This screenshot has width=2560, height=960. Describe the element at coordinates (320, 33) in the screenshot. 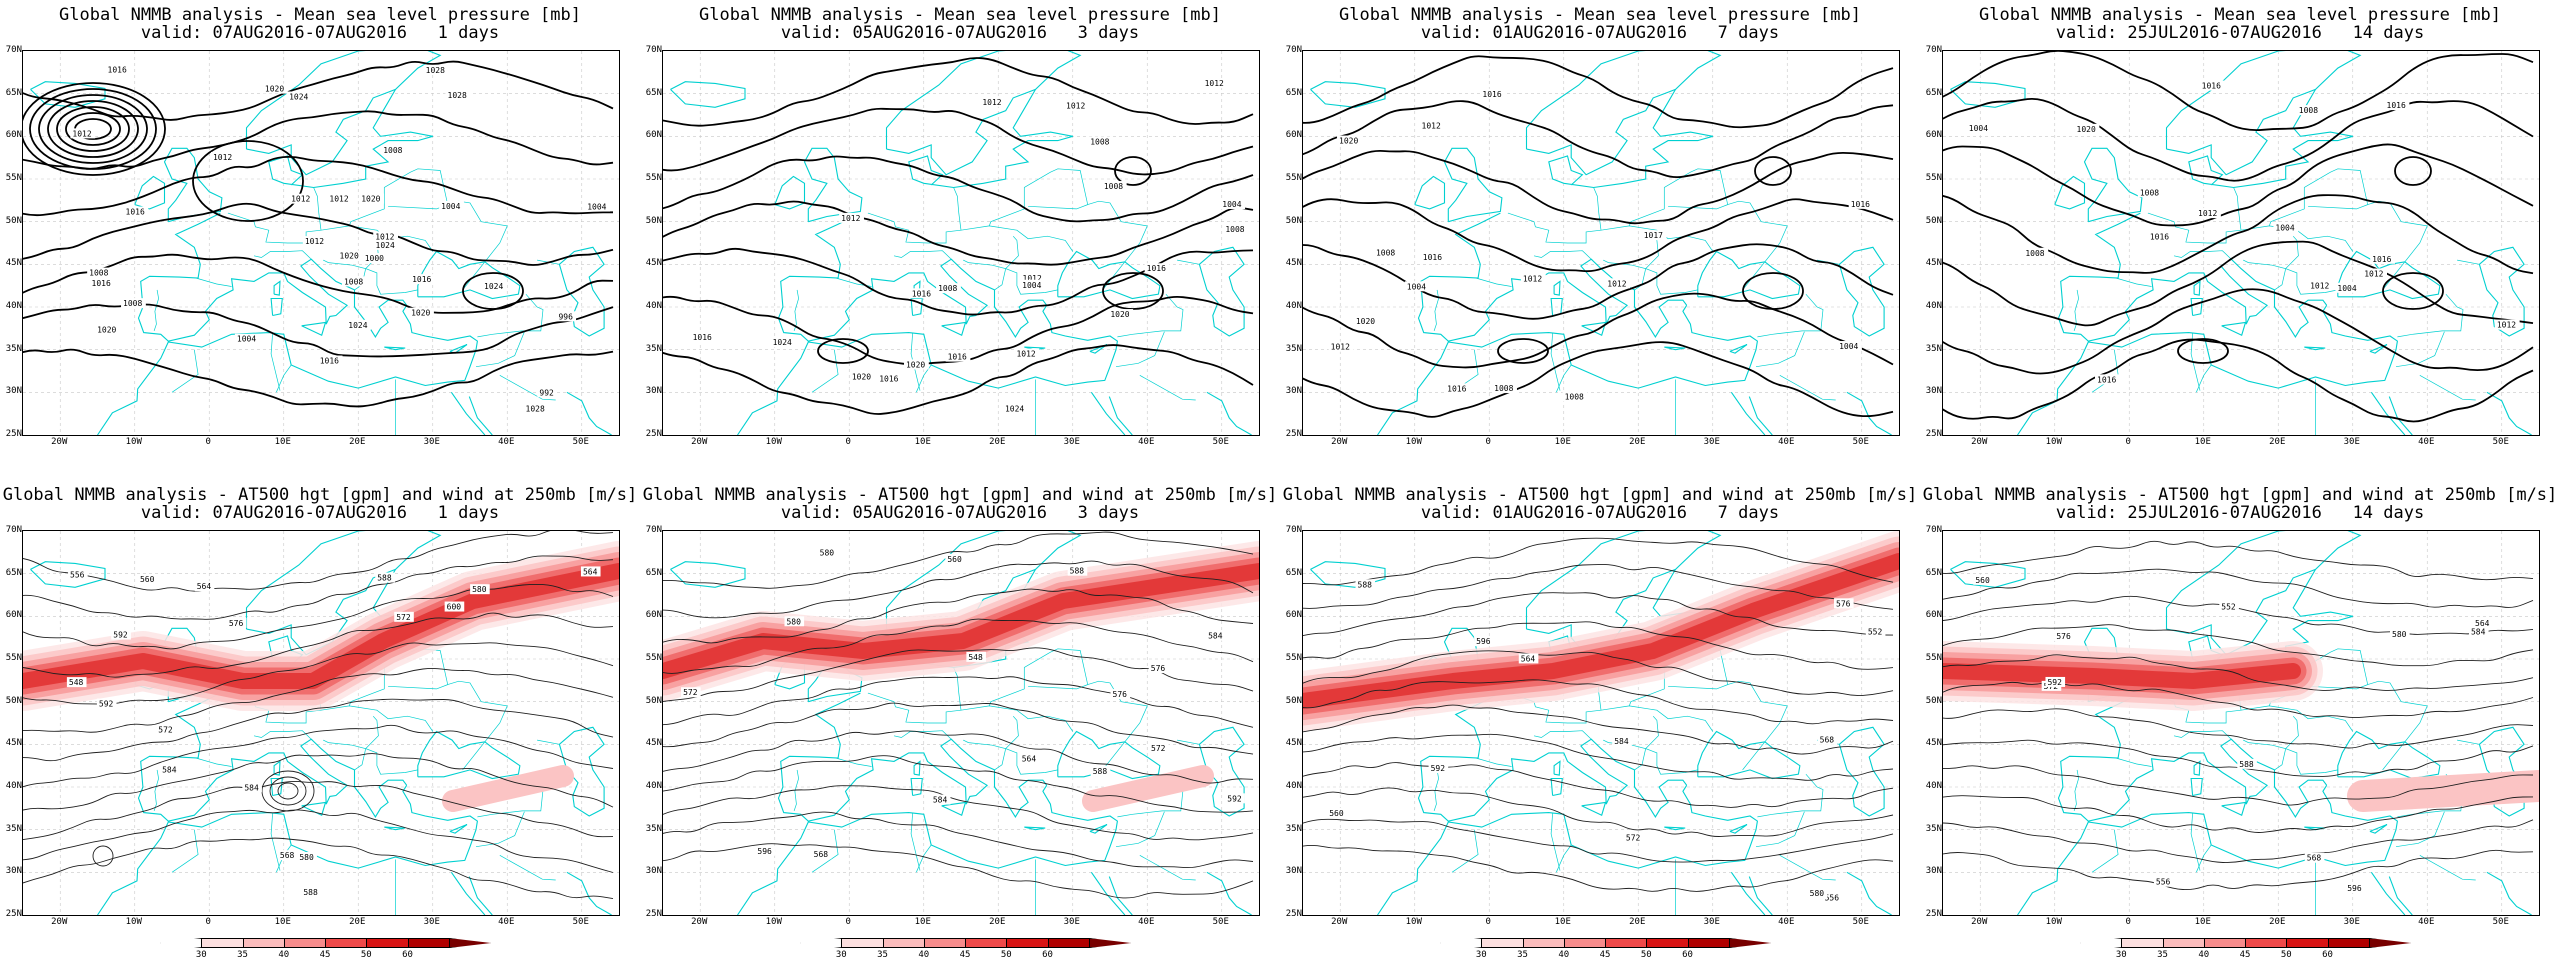

I see `panel-valid-range: valid: 07AUG2016-07AUG2016 1 days` at that location.